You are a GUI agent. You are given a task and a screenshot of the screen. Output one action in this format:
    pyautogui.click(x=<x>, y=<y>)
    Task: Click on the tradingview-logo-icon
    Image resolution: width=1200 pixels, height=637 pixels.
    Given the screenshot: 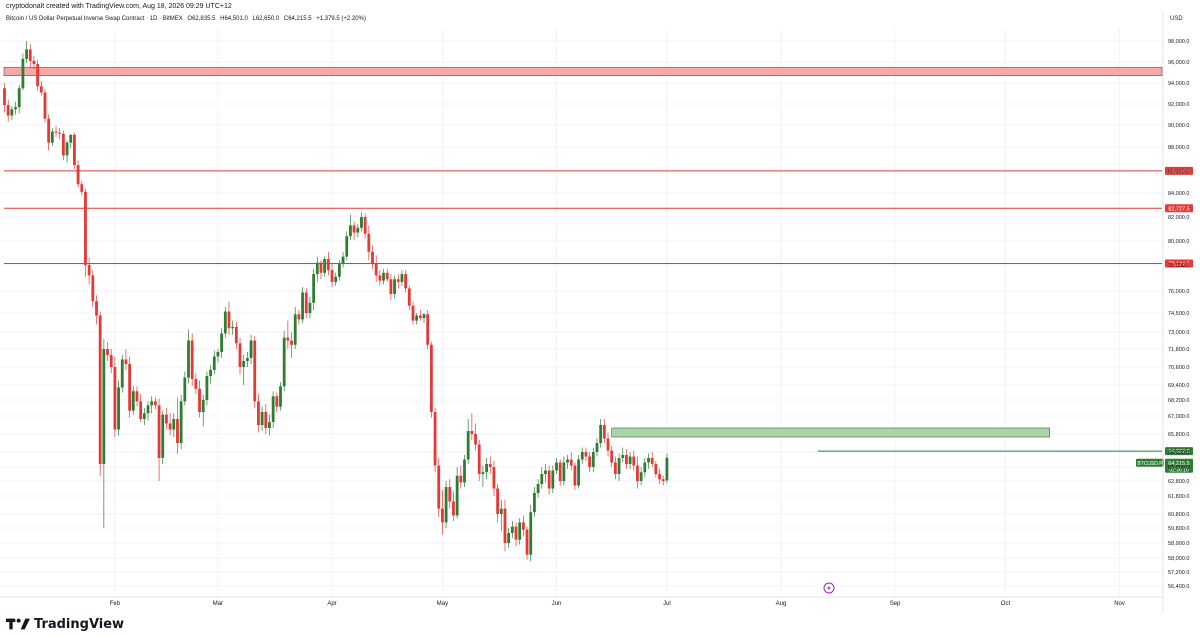 What is the action you would take?
    pyautogui.click(x=18, y=624)
    